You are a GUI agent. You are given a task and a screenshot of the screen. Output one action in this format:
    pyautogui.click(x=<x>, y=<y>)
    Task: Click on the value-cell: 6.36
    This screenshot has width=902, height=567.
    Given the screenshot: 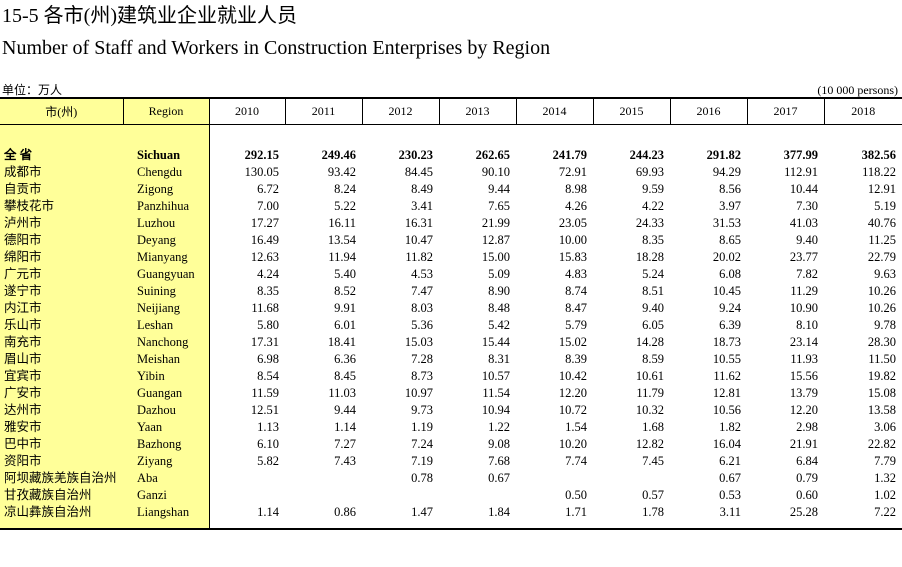 What is the action you would take?
    pyautogui.click(x=345, y=359)
    